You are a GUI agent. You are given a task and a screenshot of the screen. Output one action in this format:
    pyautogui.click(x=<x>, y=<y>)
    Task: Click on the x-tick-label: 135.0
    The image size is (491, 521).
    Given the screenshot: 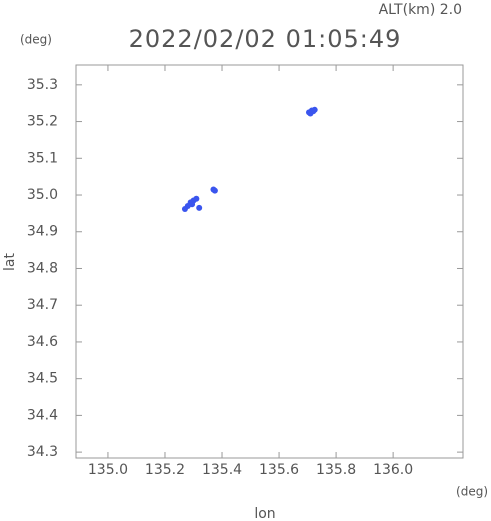 What is the action you would take?
    pyautogui.click(x=108, y=470)
    